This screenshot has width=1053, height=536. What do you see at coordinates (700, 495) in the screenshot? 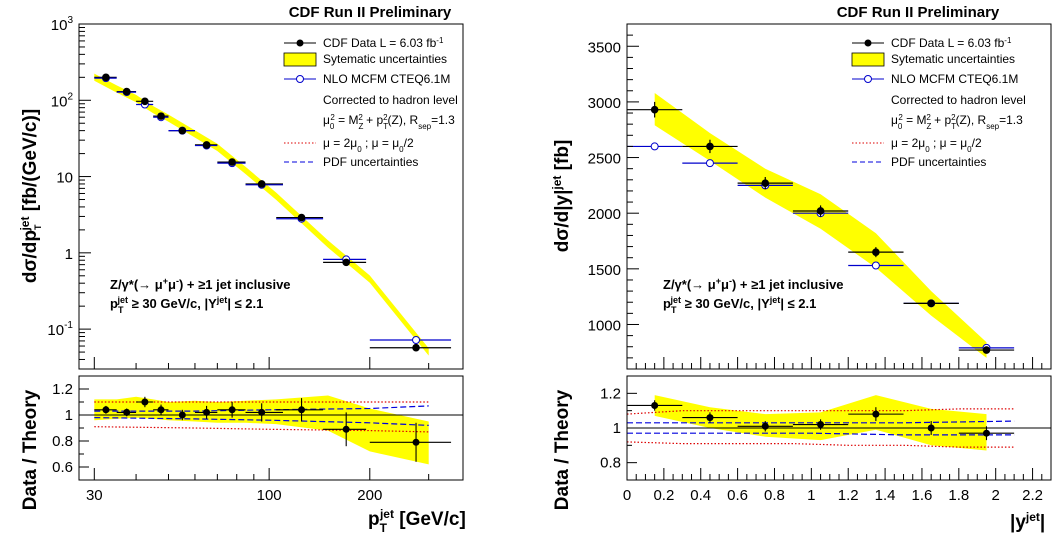
I see `x-tick-label: 0.4` at bounding box center [700, 495].